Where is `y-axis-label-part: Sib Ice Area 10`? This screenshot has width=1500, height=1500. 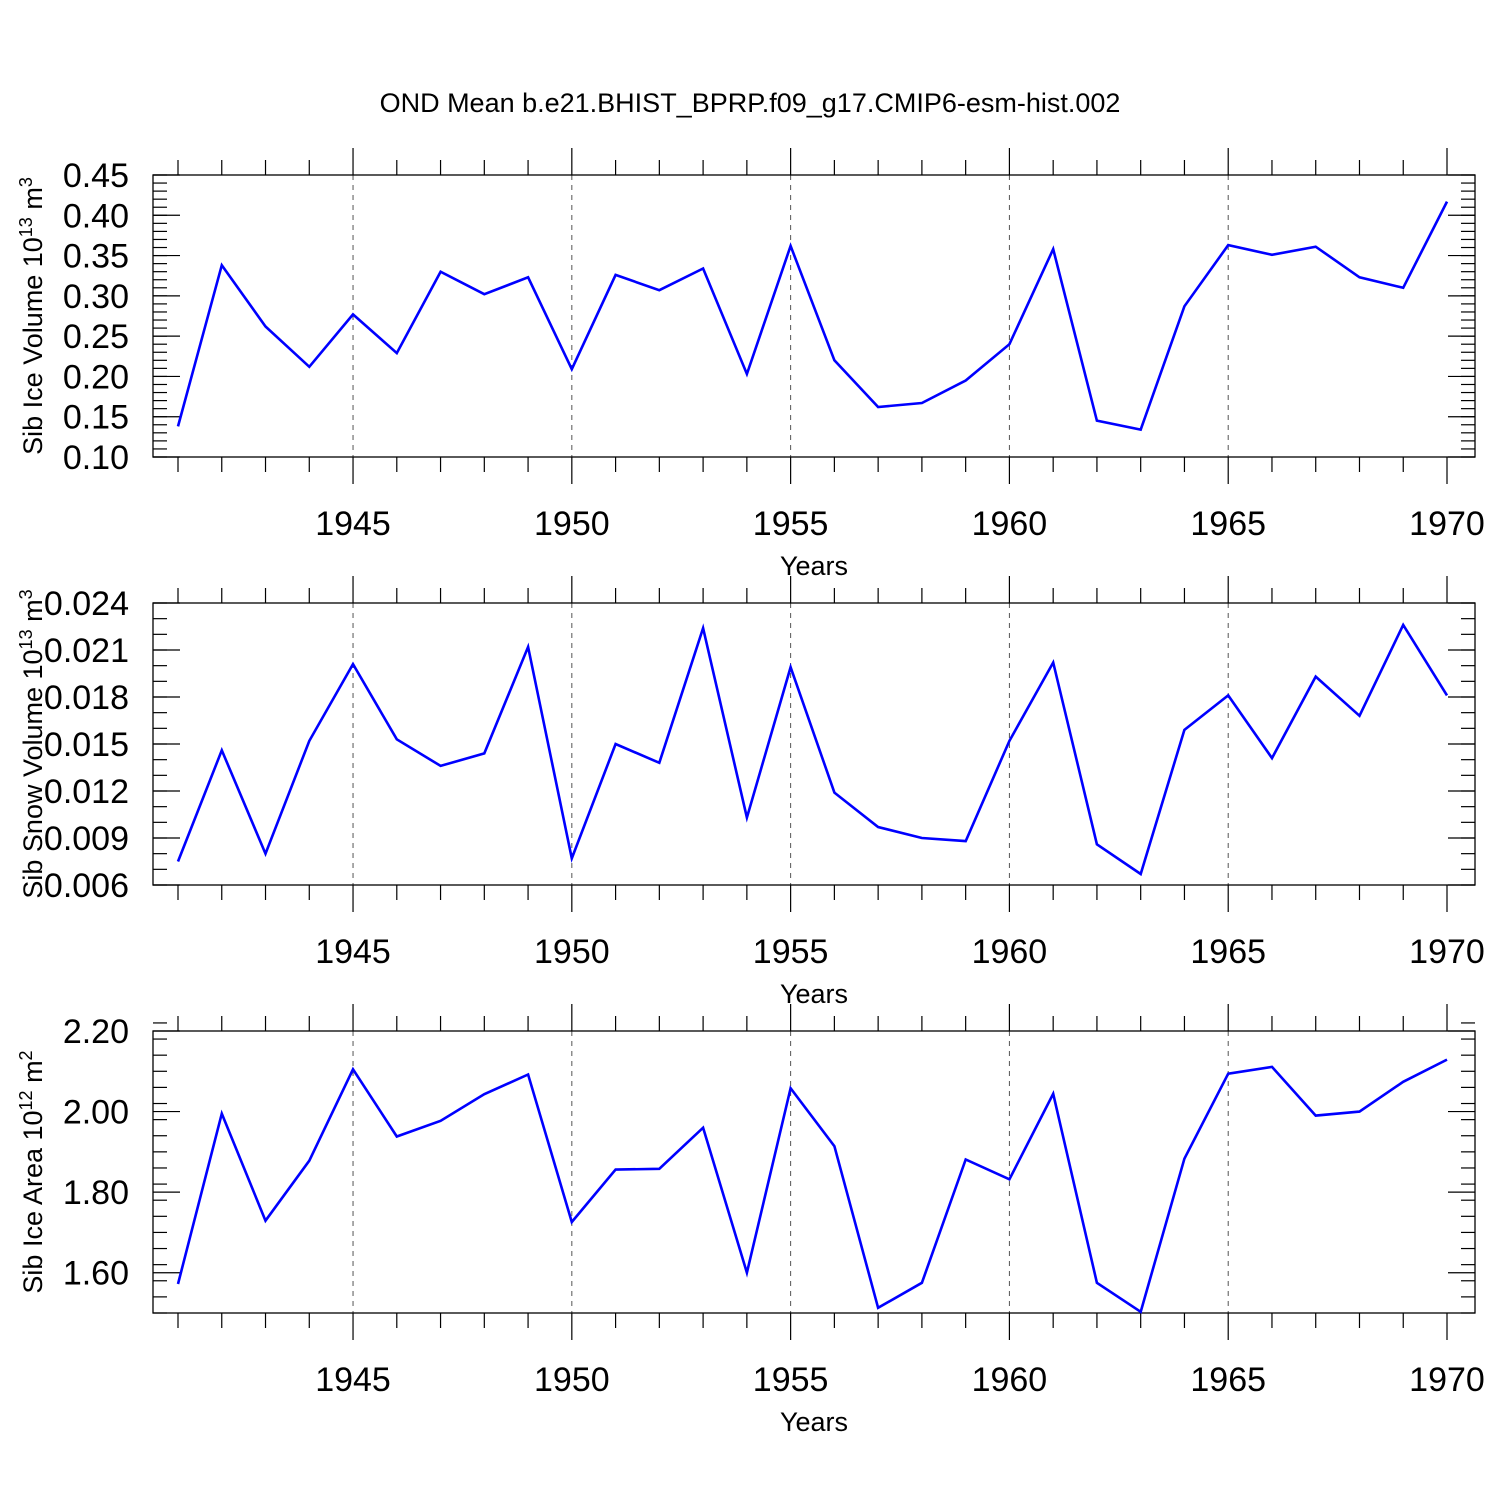 y-axis-label-part: Sib Ice Area 10 is located at coordinates (33, 1201).